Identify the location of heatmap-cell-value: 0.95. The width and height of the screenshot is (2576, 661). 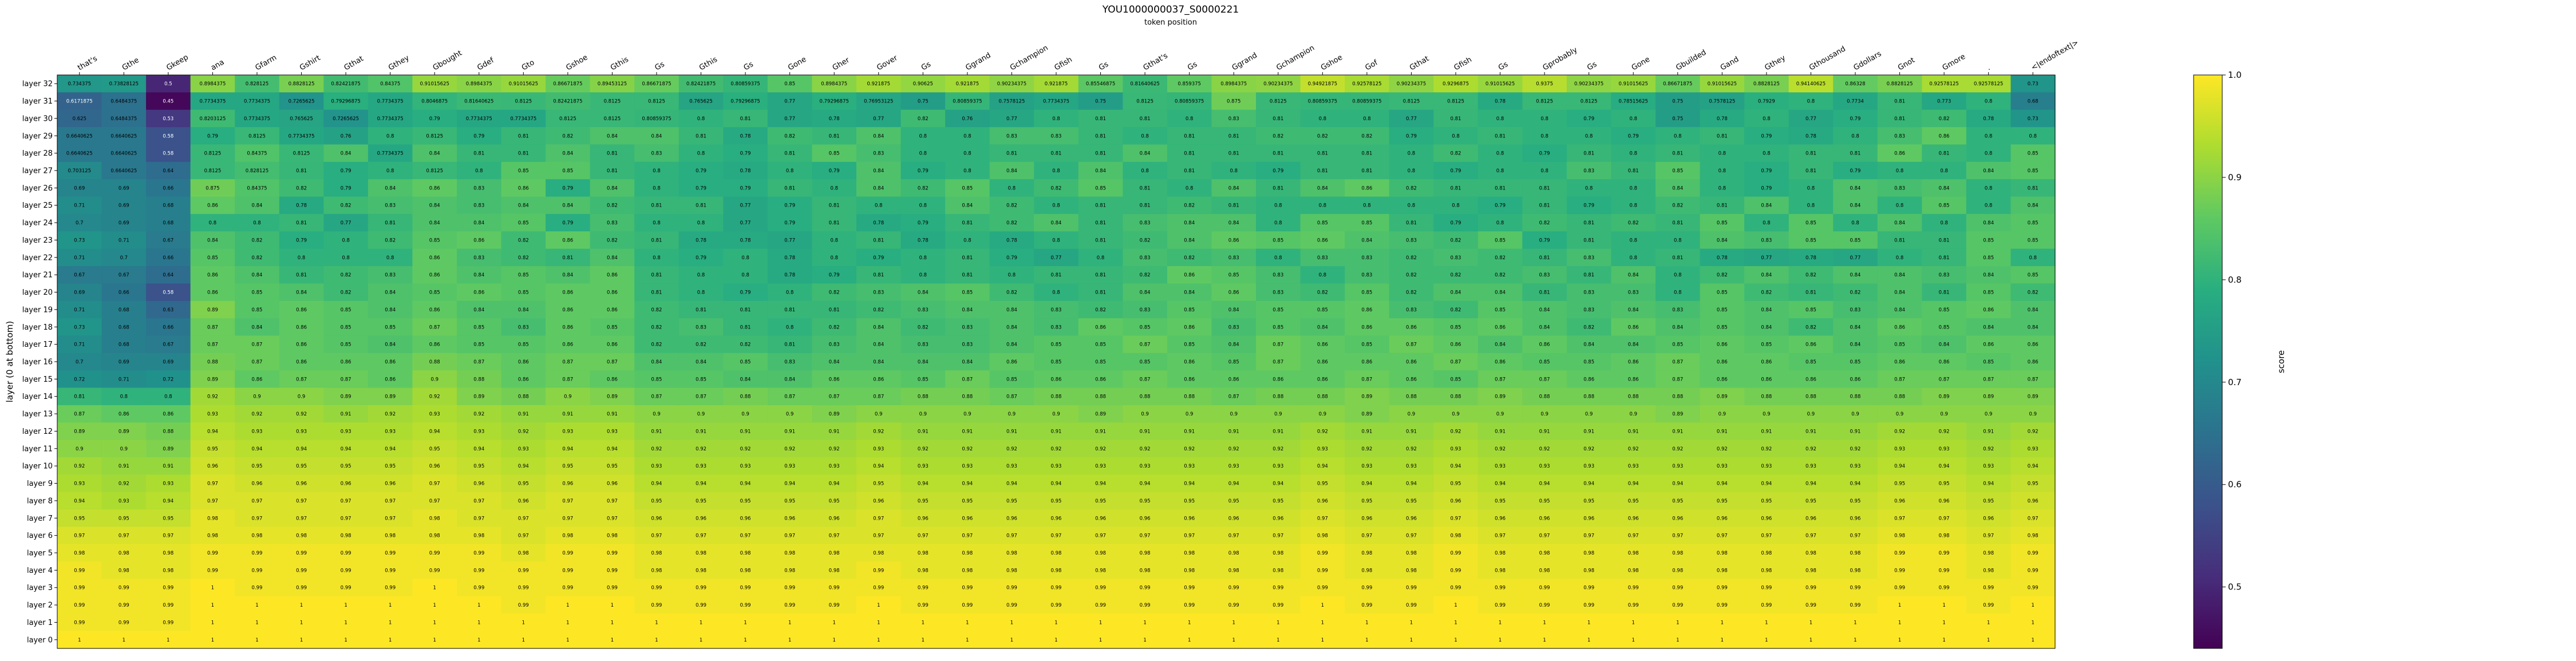
(301, 466).